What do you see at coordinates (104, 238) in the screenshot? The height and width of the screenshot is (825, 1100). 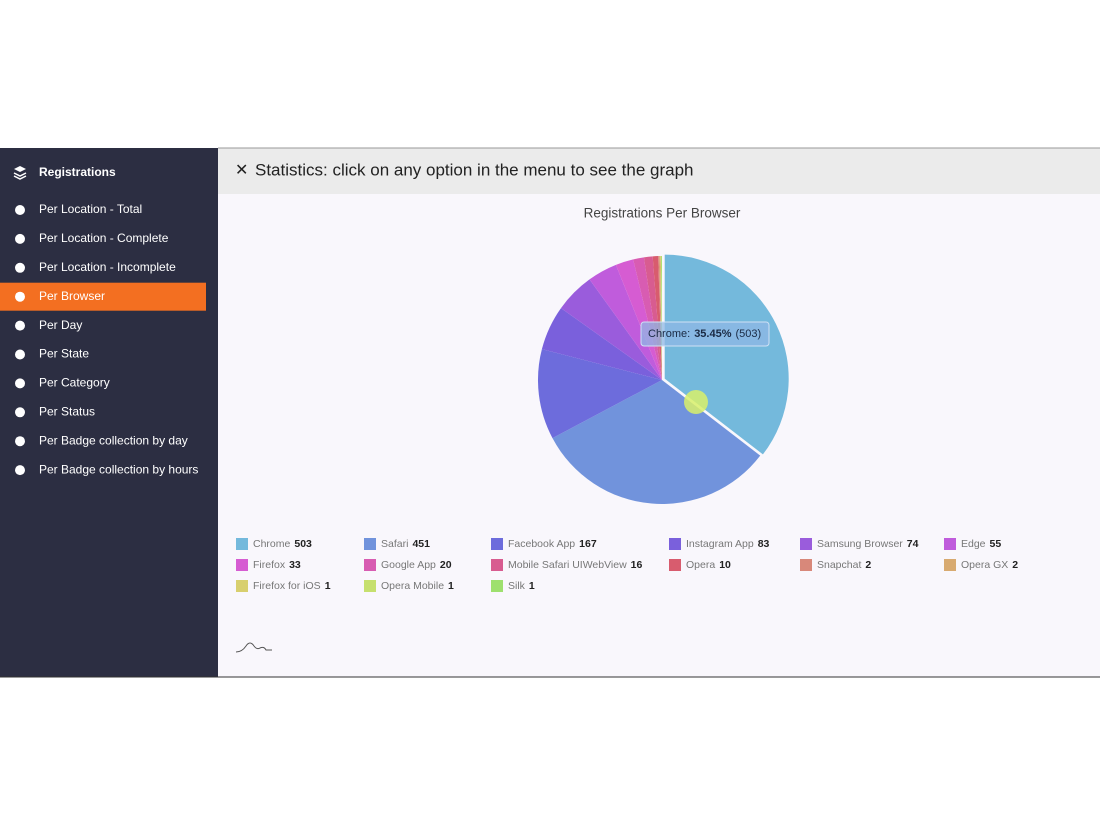 I see `menu-item: Per Location - Complete` at bounding box center [104, 238].